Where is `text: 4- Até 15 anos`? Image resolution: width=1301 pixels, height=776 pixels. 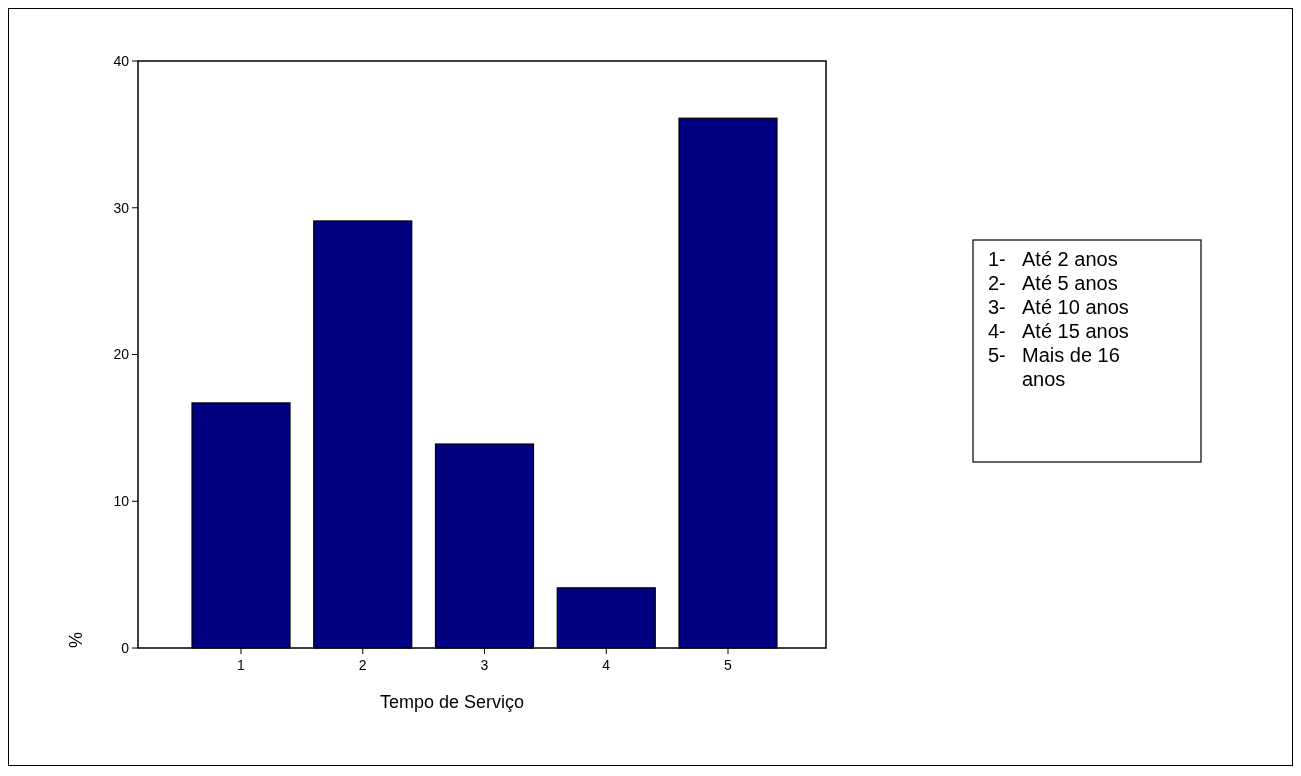
text: 4- Até 15 anos is located at coordinates (1058, 331).